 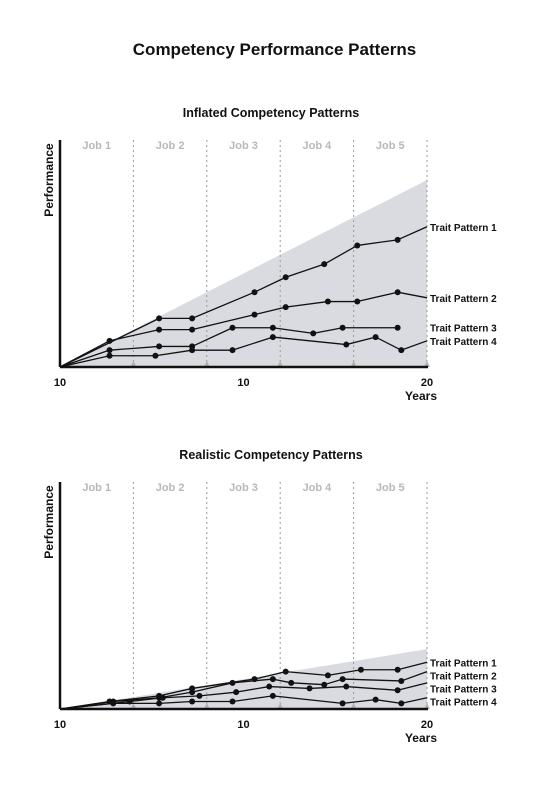 I want to click on chart-title: Realistic Competency Patterns, so click(x=270, y=455).